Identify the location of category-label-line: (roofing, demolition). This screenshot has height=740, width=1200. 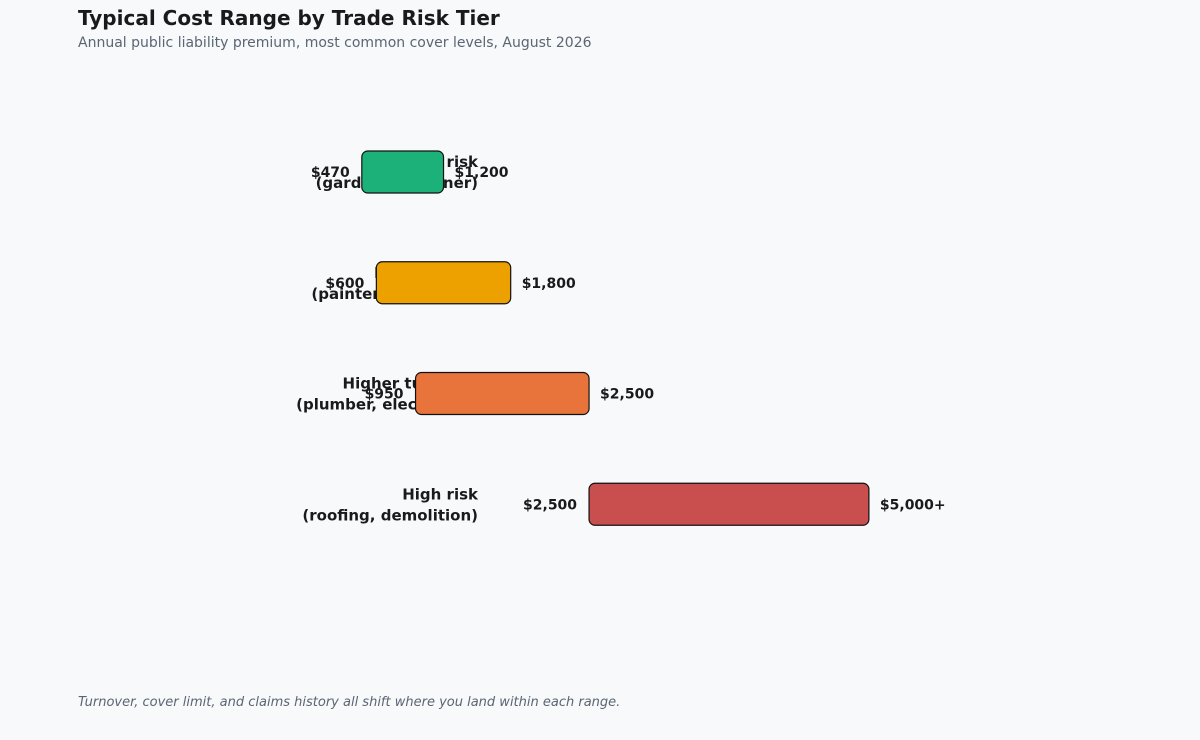
(390, 515).